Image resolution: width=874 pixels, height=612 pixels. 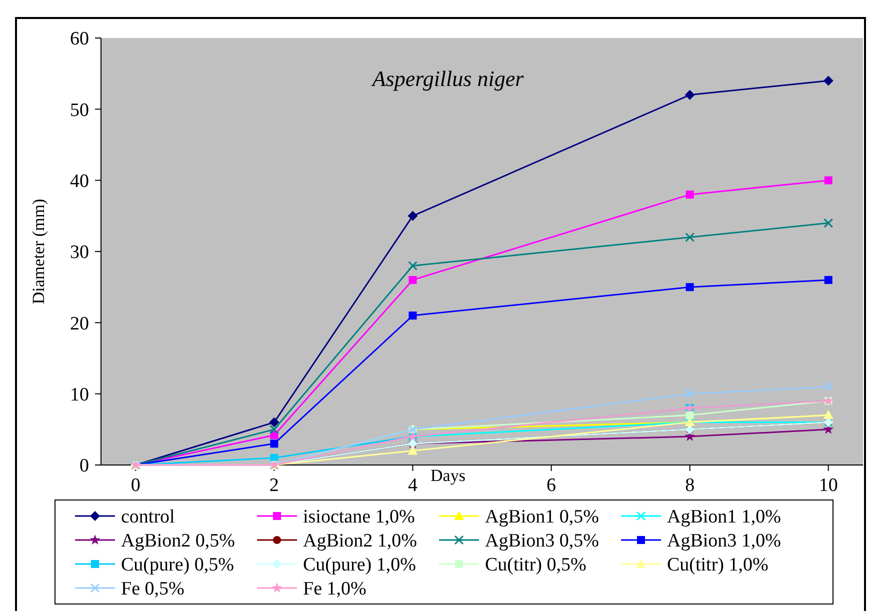 What do you see at coordinates (79, 110) in the screenshot?
I see `y-tick-label: 50` at bounding box center [79, 110].